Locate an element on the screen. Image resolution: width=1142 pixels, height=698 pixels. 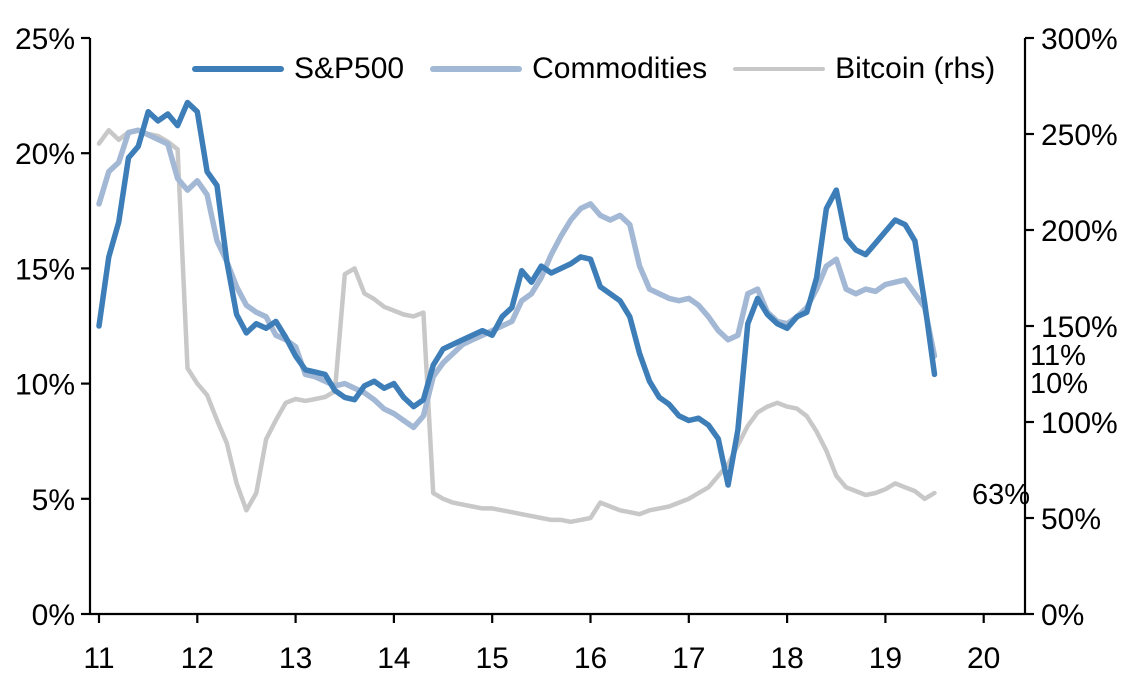
legend-item-commodities: Commodities is located at coordinates (568, 69).